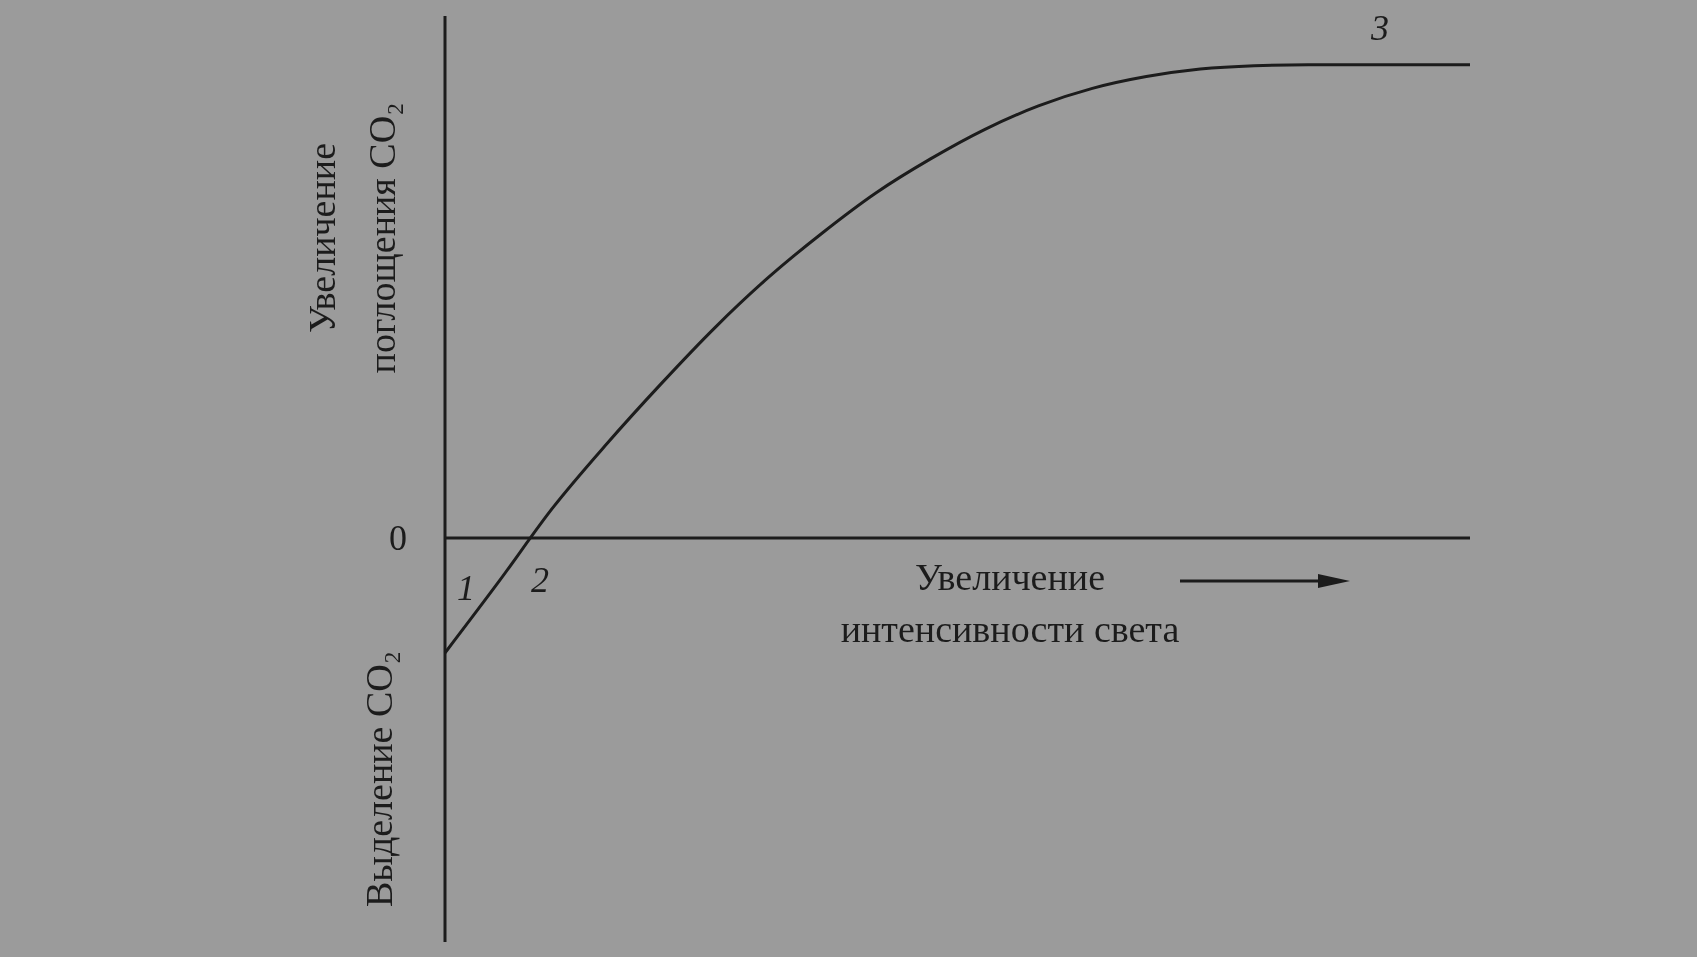  Describe the element at coordinates (398, 538) in the screenshot. I see `text: 0` at that location.